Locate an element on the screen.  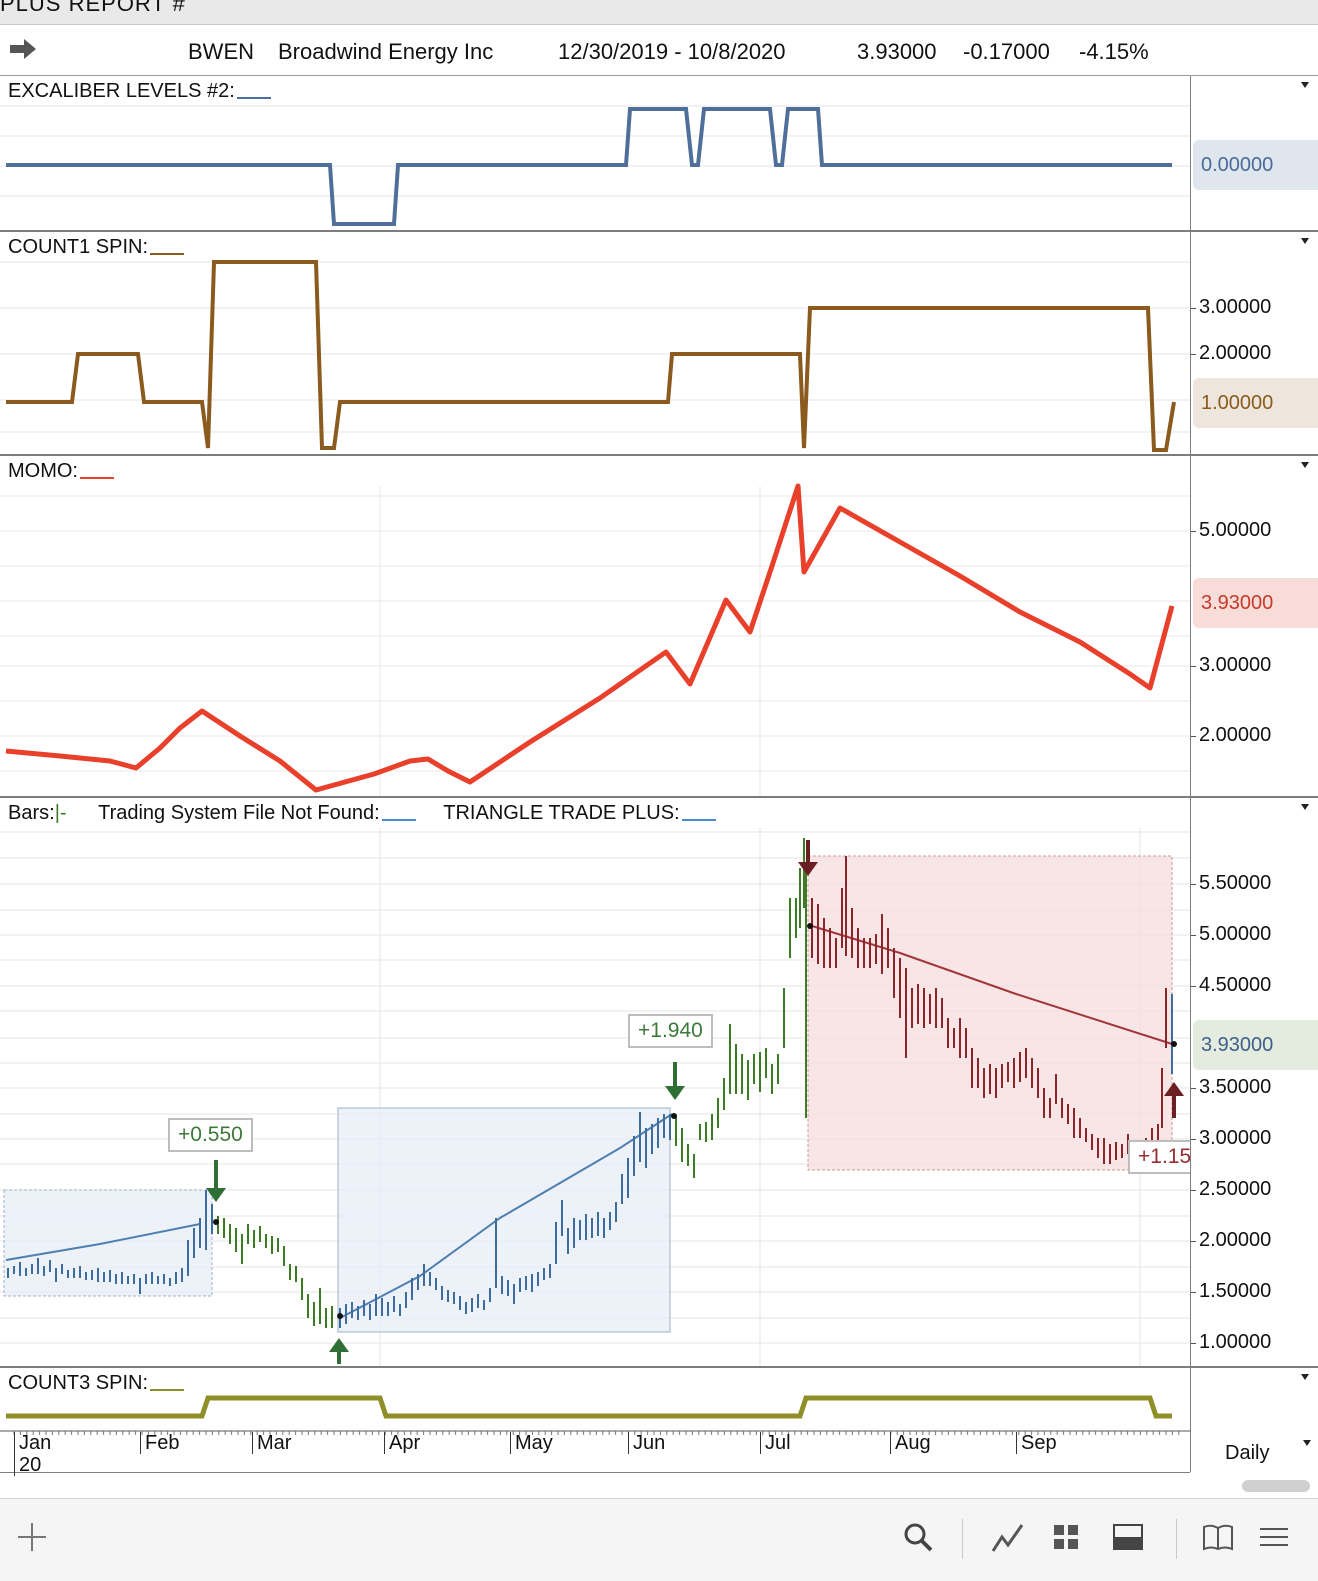
month-label: Jun is located at coordinates (646, 1443).